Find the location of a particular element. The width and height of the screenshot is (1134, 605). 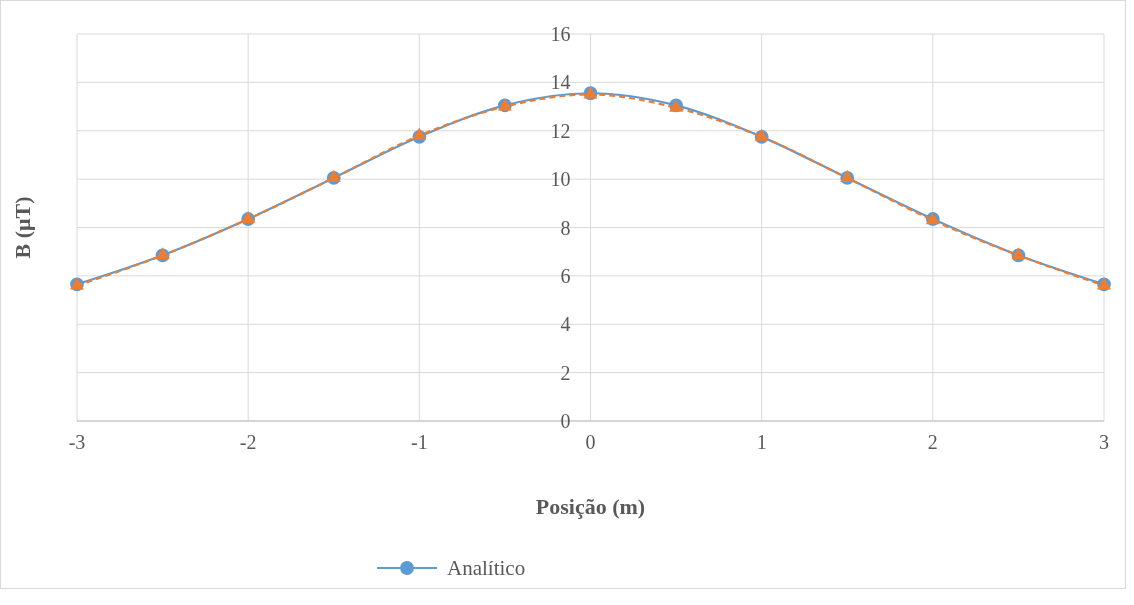

y-tick-label: 6 is located at coordinates (565, 275).